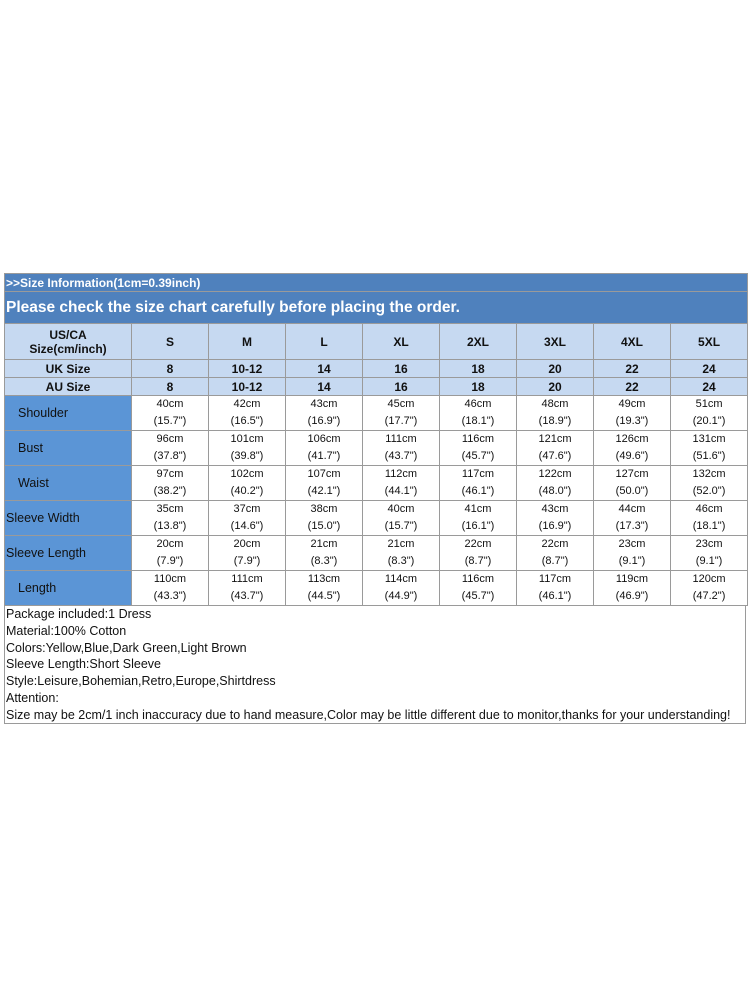  I want to click on conversion-value: 24, so click(709, 386).